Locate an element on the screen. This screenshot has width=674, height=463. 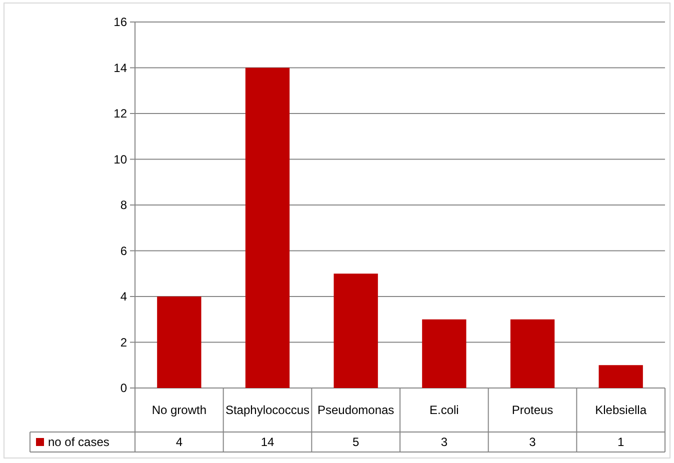
data-label: 5 is located at coordinates (356, 442).